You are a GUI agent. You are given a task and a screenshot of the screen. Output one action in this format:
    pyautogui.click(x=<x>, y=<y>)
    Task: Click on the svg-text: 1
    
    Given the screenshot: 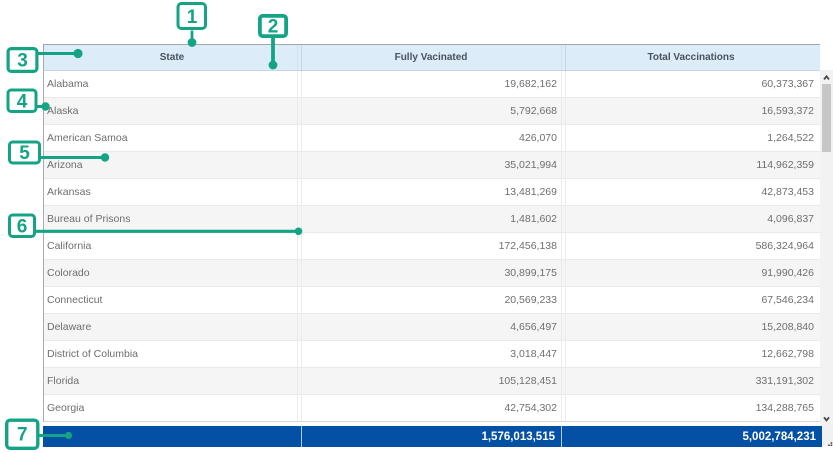 What is the action you would take?
    pyautogui.click(x=192, y=17)
    